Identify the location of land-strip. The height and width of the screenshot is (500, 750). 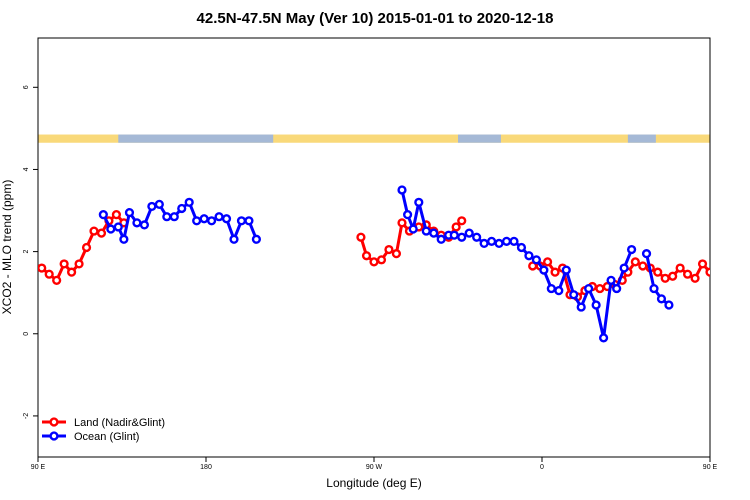
(374, 138).